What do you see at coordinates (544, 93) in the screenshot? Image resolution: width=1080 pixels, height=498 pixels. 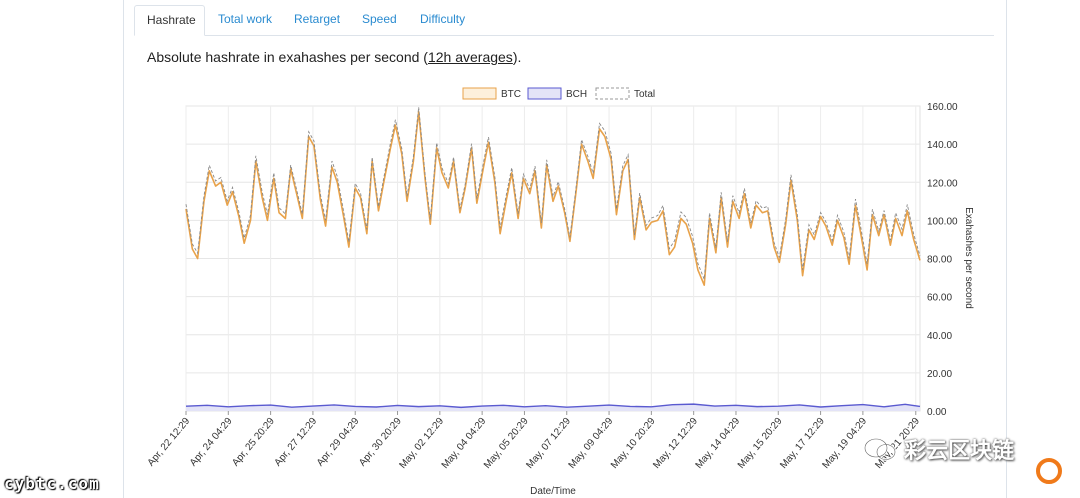 I see `legend-swatch-bch` at bounding box center [544, 93].